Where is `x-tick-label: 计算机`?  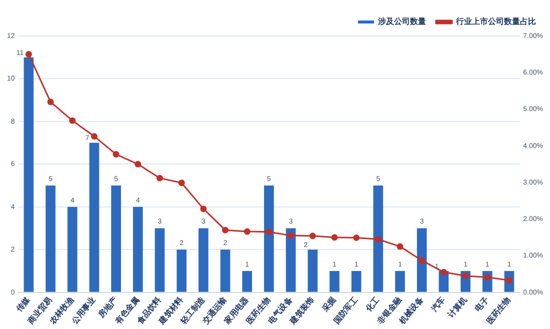
x-tick-label: 计算机 is located at coordinates (457, 307).